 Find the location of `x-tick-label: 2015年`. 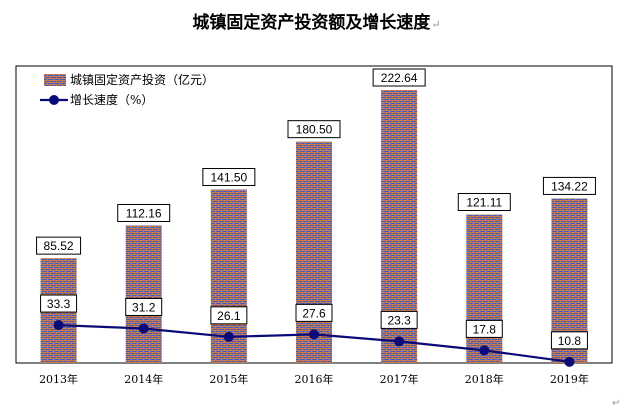

x-tick-label: 2015年 is located at coordinates (228, 379).